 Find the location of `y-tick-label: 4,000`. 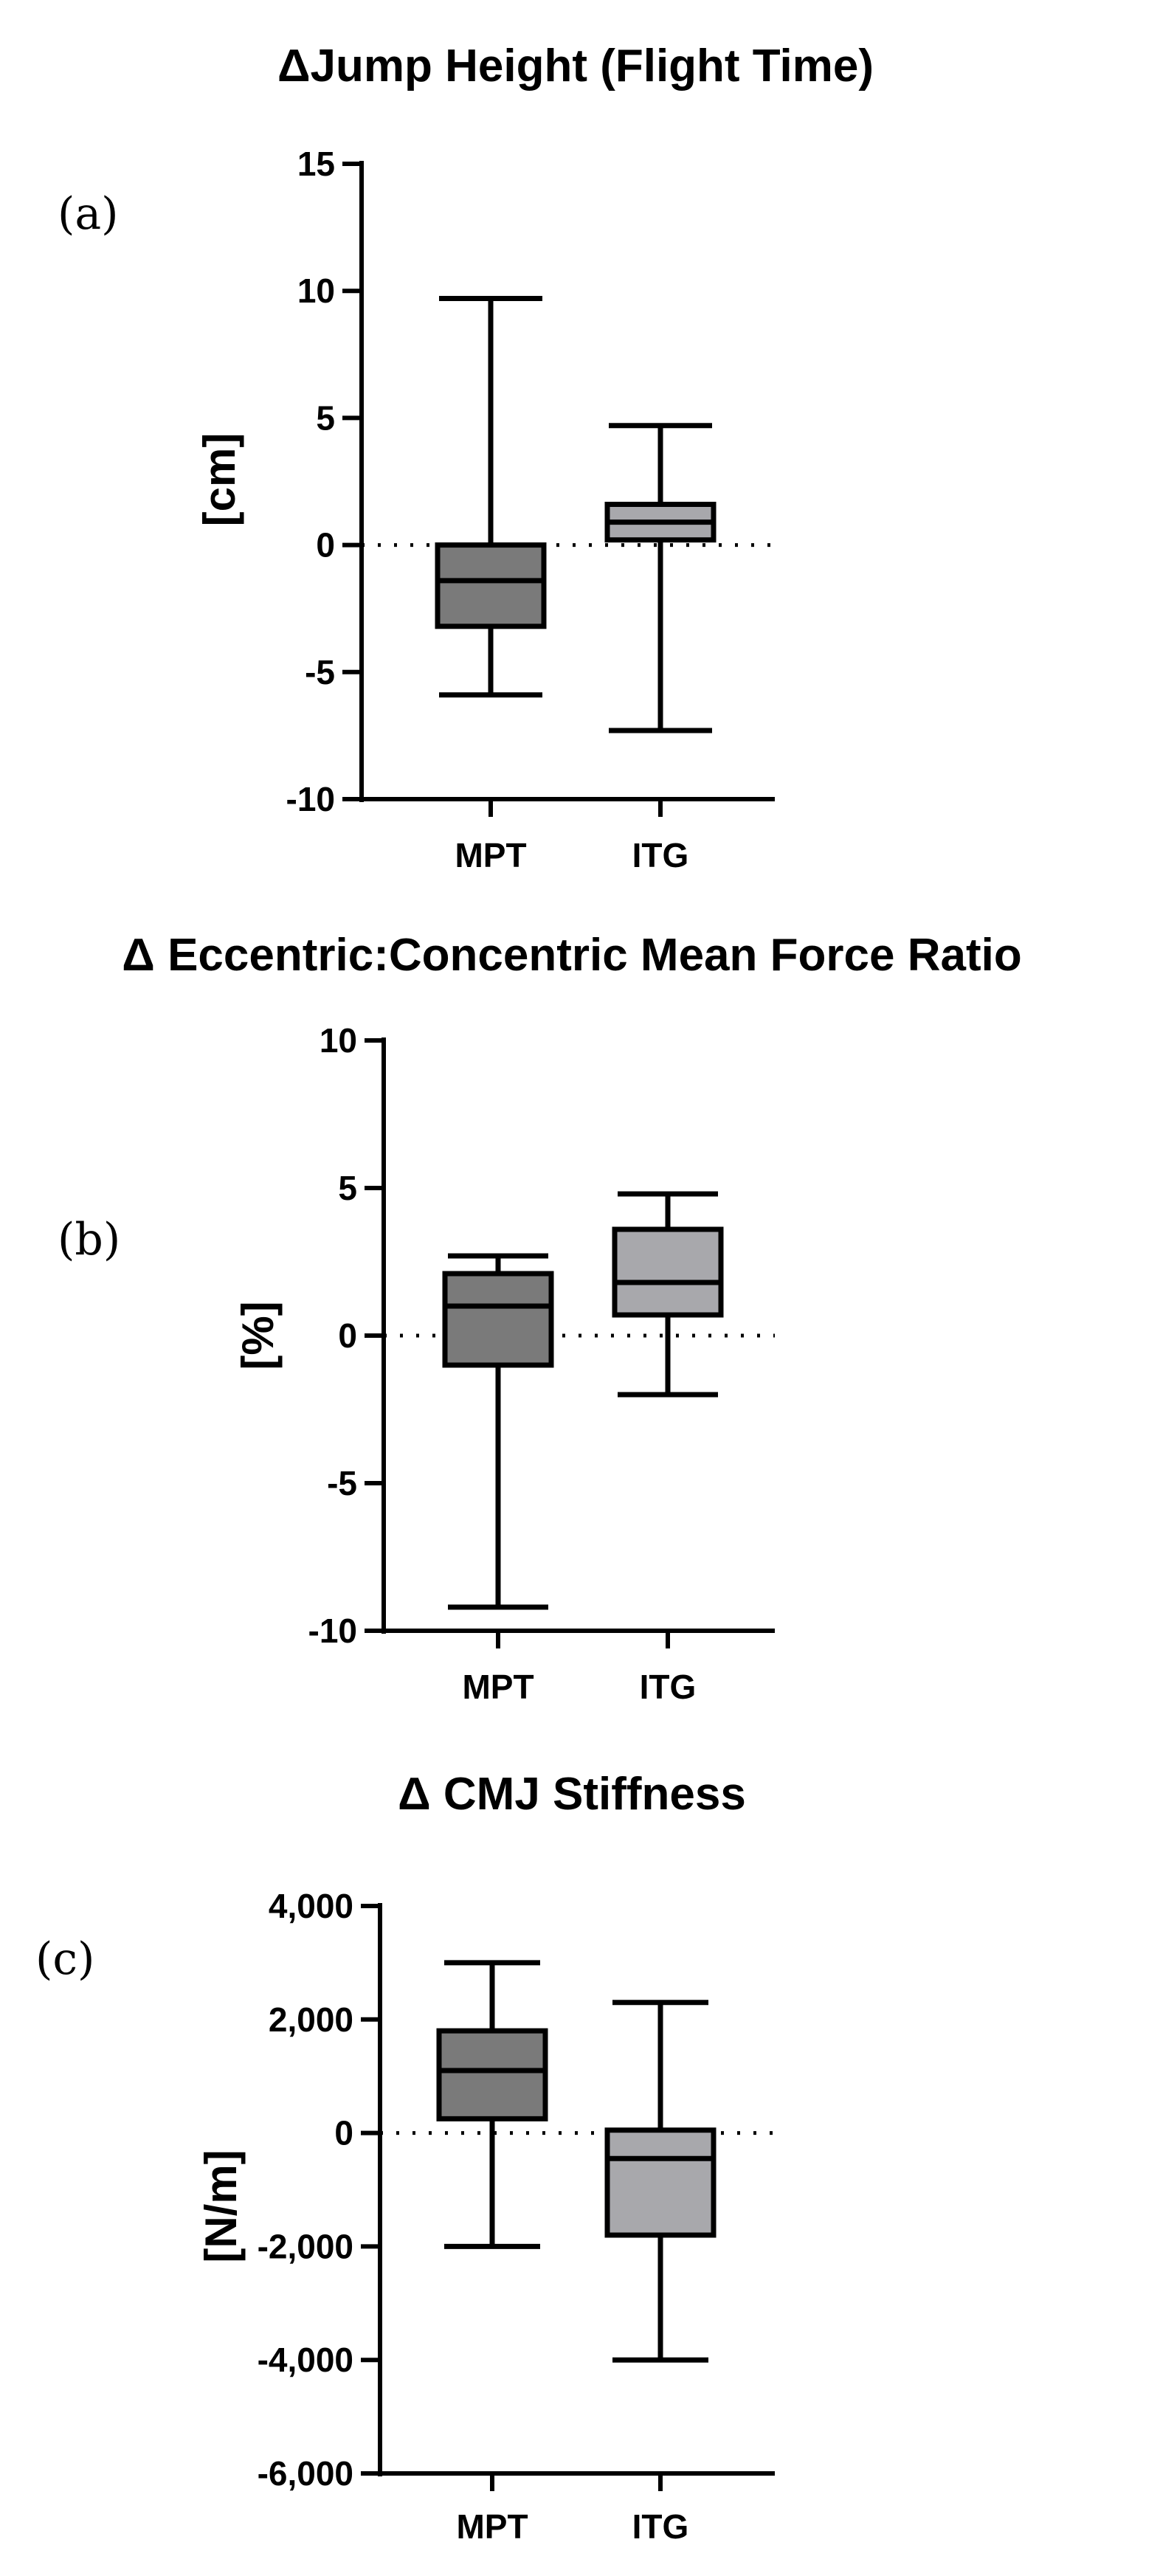

y-tick-label: 4,000 is located at coordinates (311, 1906).